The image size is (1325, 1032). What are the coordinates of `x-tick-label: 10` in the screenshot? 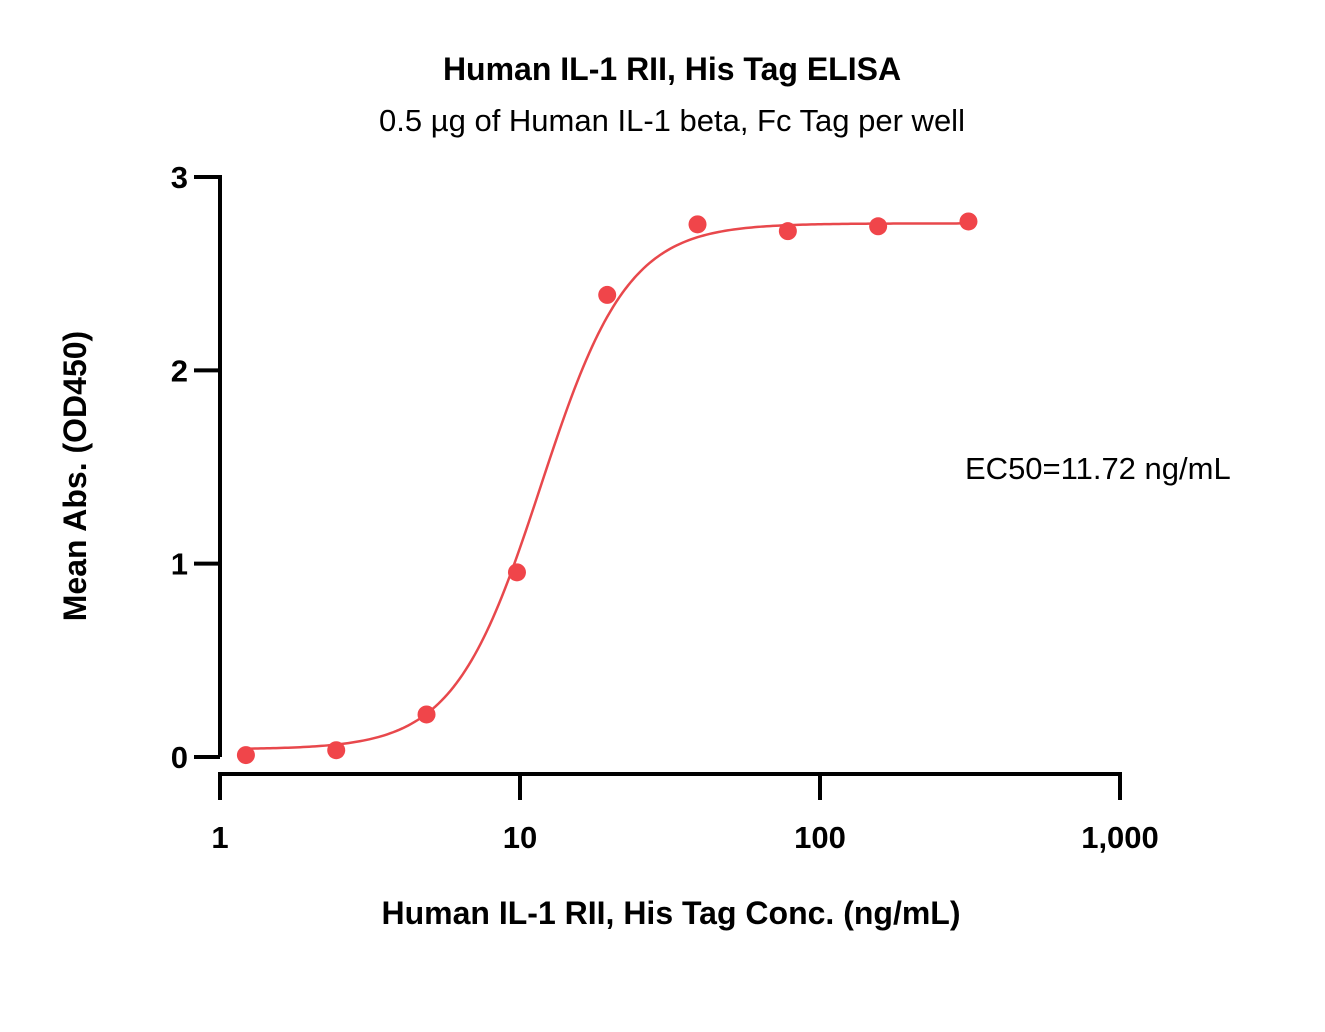 It's located at (520, 837).